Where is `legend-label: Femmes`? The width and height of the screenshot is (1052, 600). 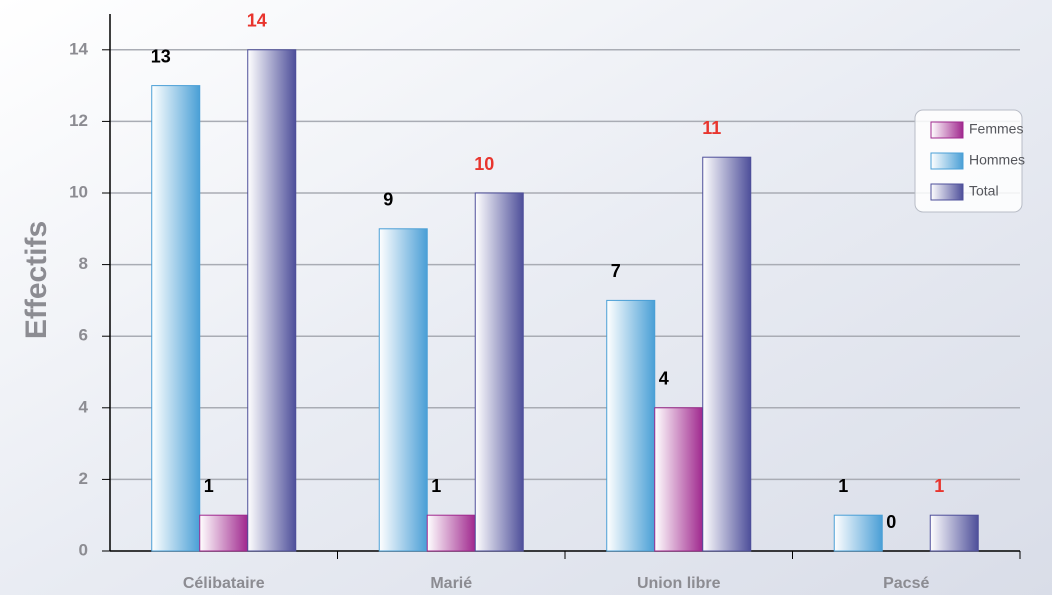 legend-label: Femmes is located at coordinates (996, 129).